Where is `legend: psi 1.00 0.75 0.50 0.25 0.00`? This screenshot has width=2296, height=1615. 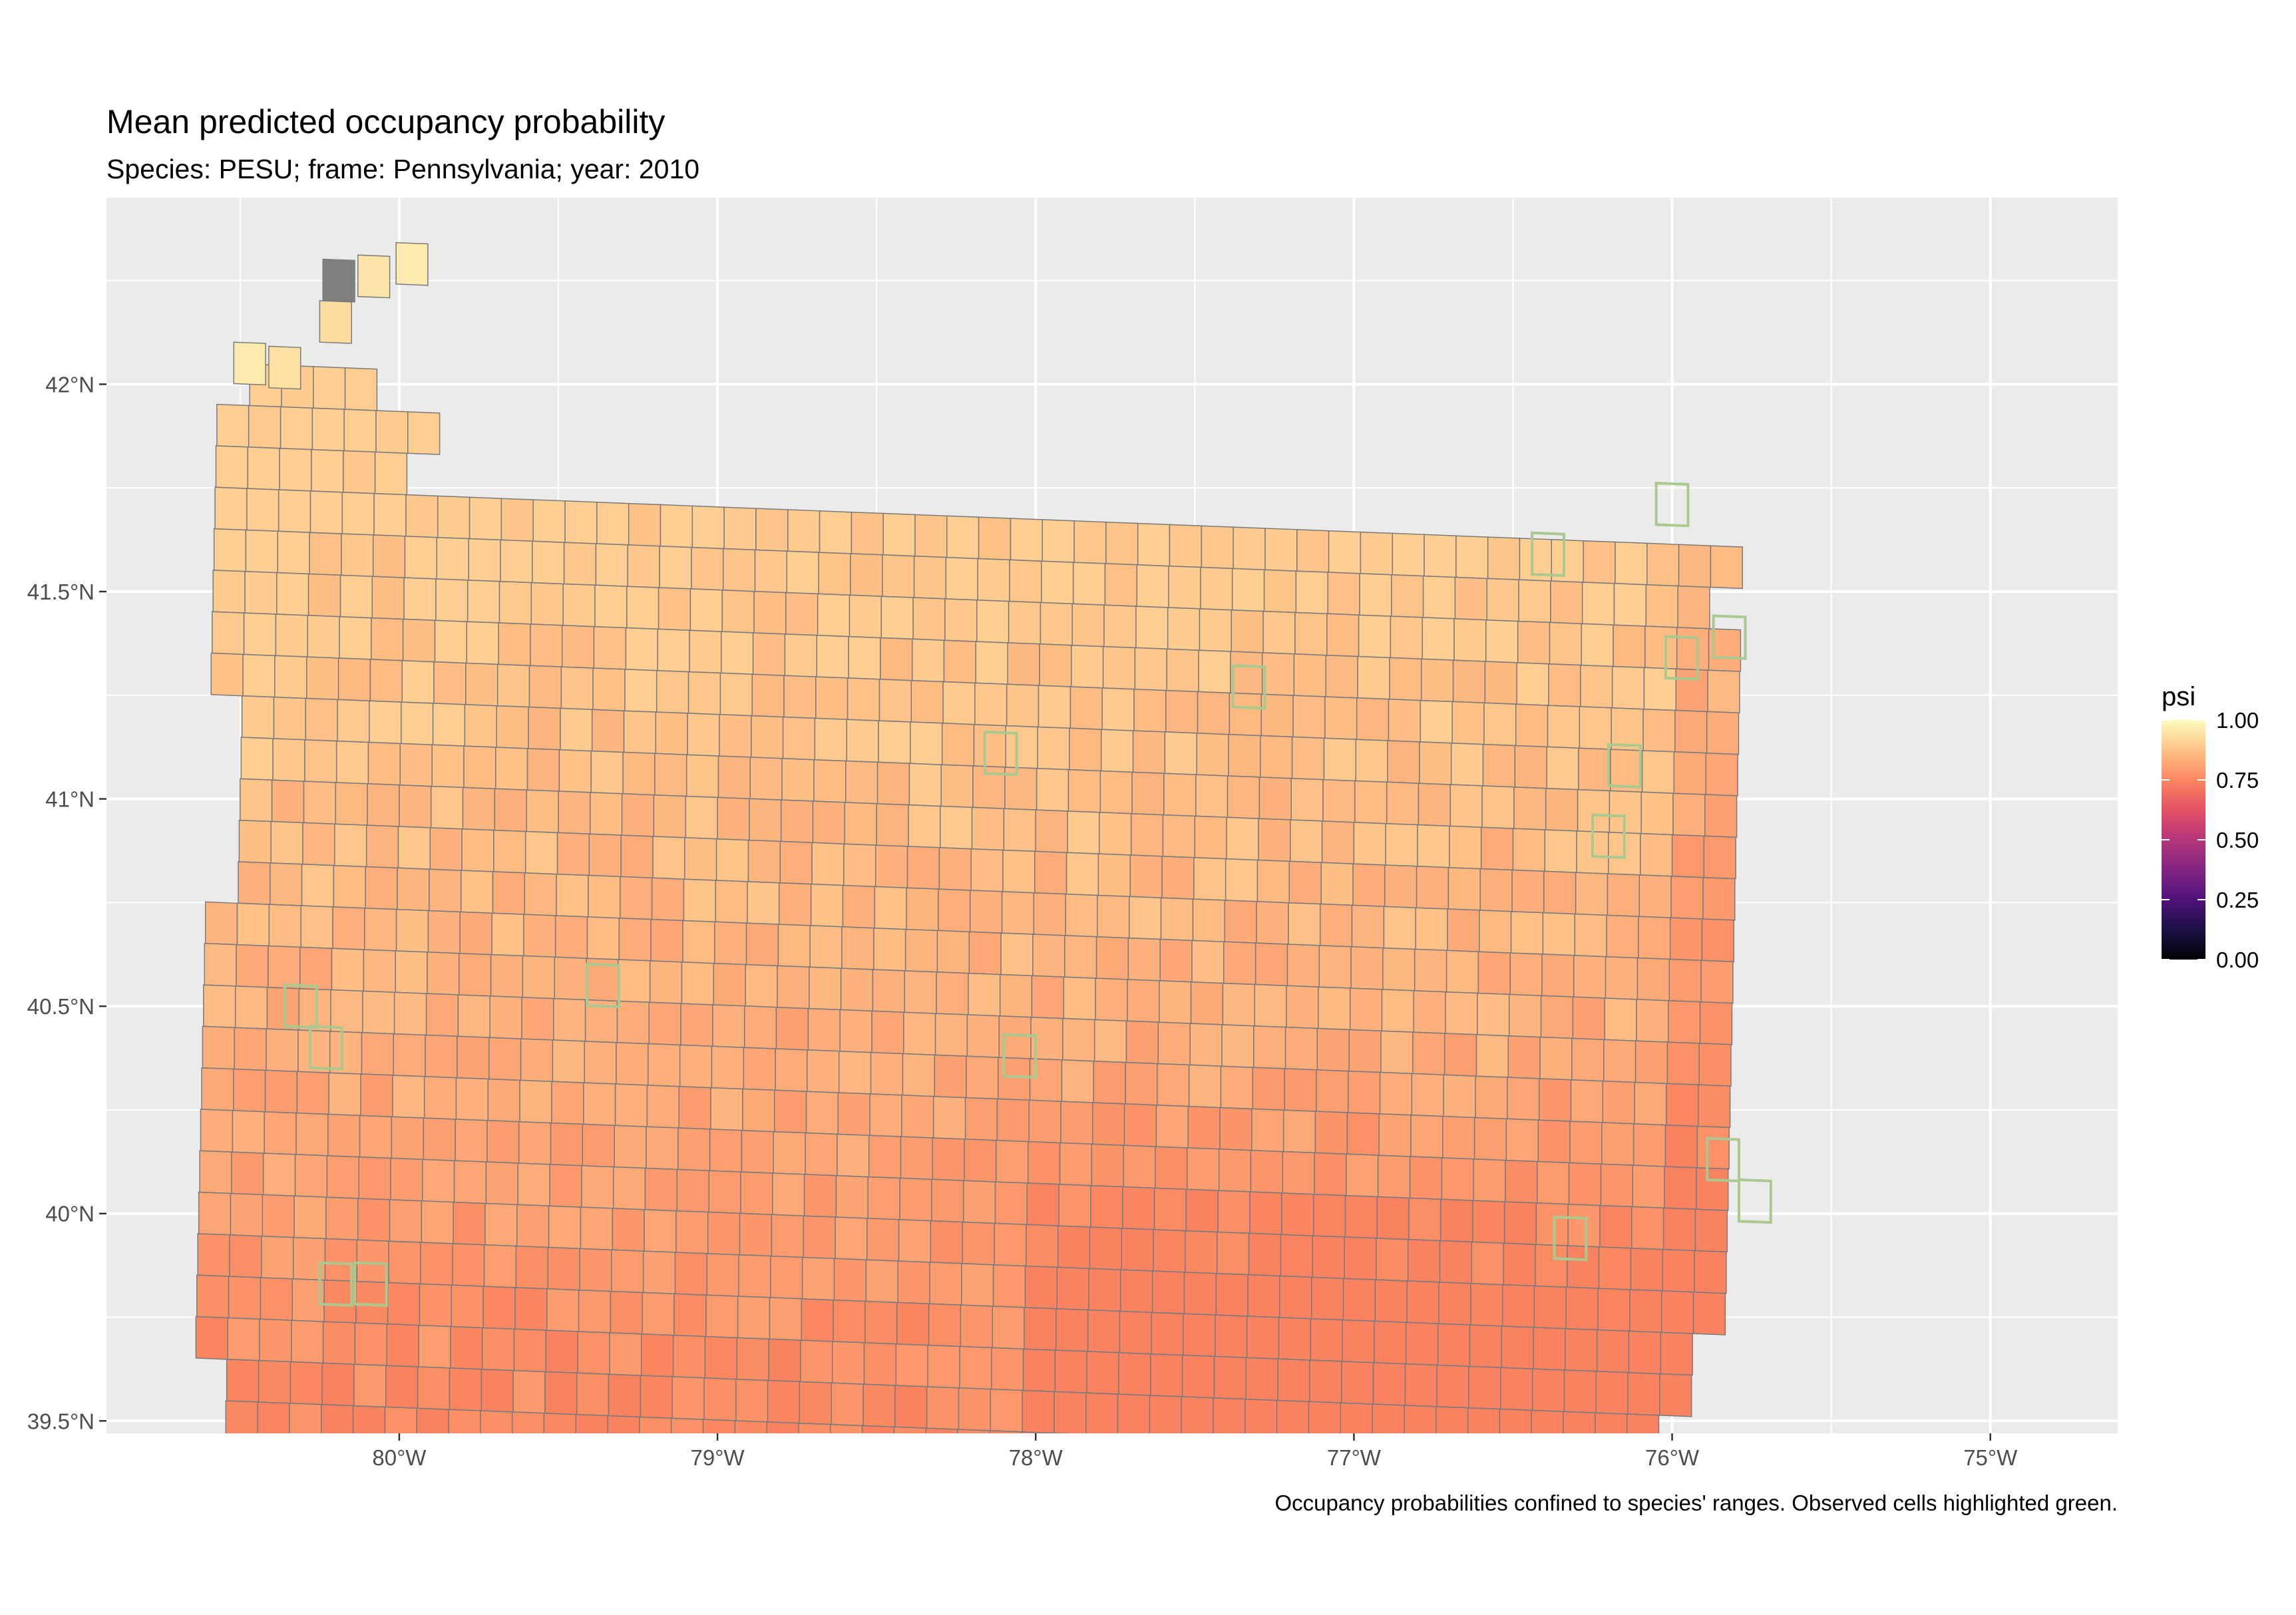 legend: psi 1.00 0.75 0.50 0.25 0.00 is located at coordinates (2210, 827).